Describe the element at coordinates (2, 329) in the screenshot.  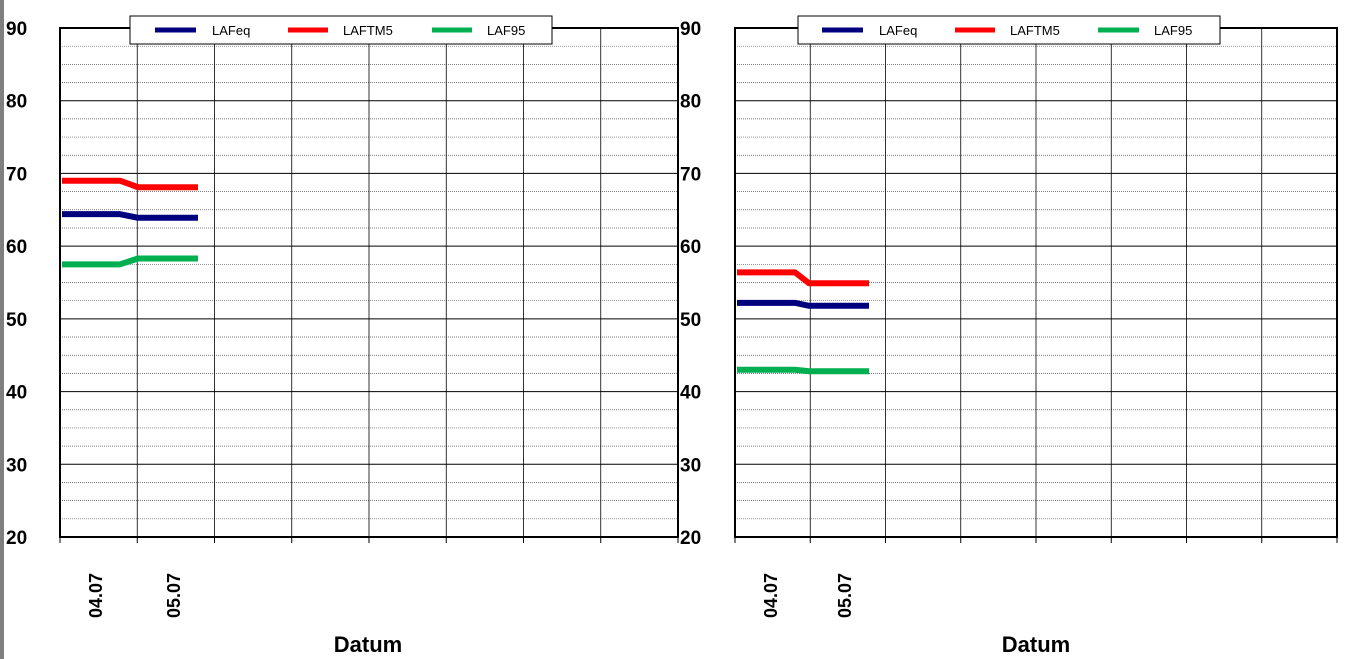
I see `frame-border` at that location.